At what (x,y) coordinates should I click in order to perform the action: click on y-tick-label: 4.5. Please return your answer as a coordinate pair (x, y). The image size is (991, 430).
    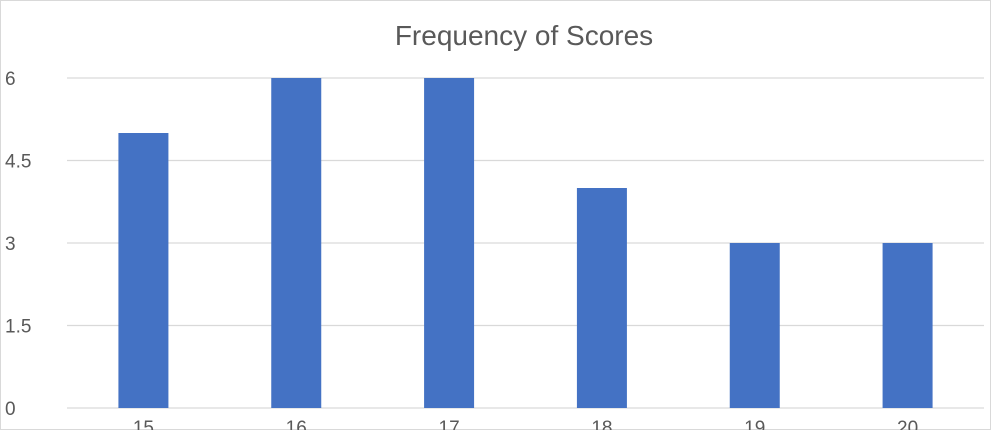
    Looking at the image, I should click on (18, 162).